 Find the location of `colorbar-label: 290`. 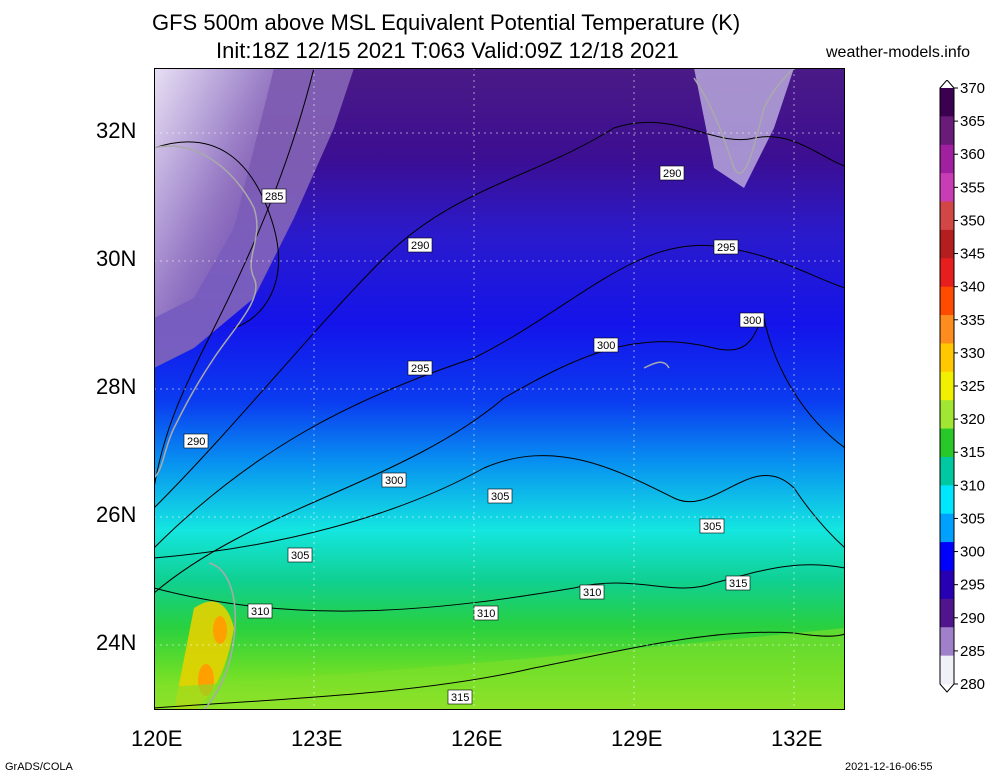

colorbar-label: 290 is located at coordinates (972, 618).